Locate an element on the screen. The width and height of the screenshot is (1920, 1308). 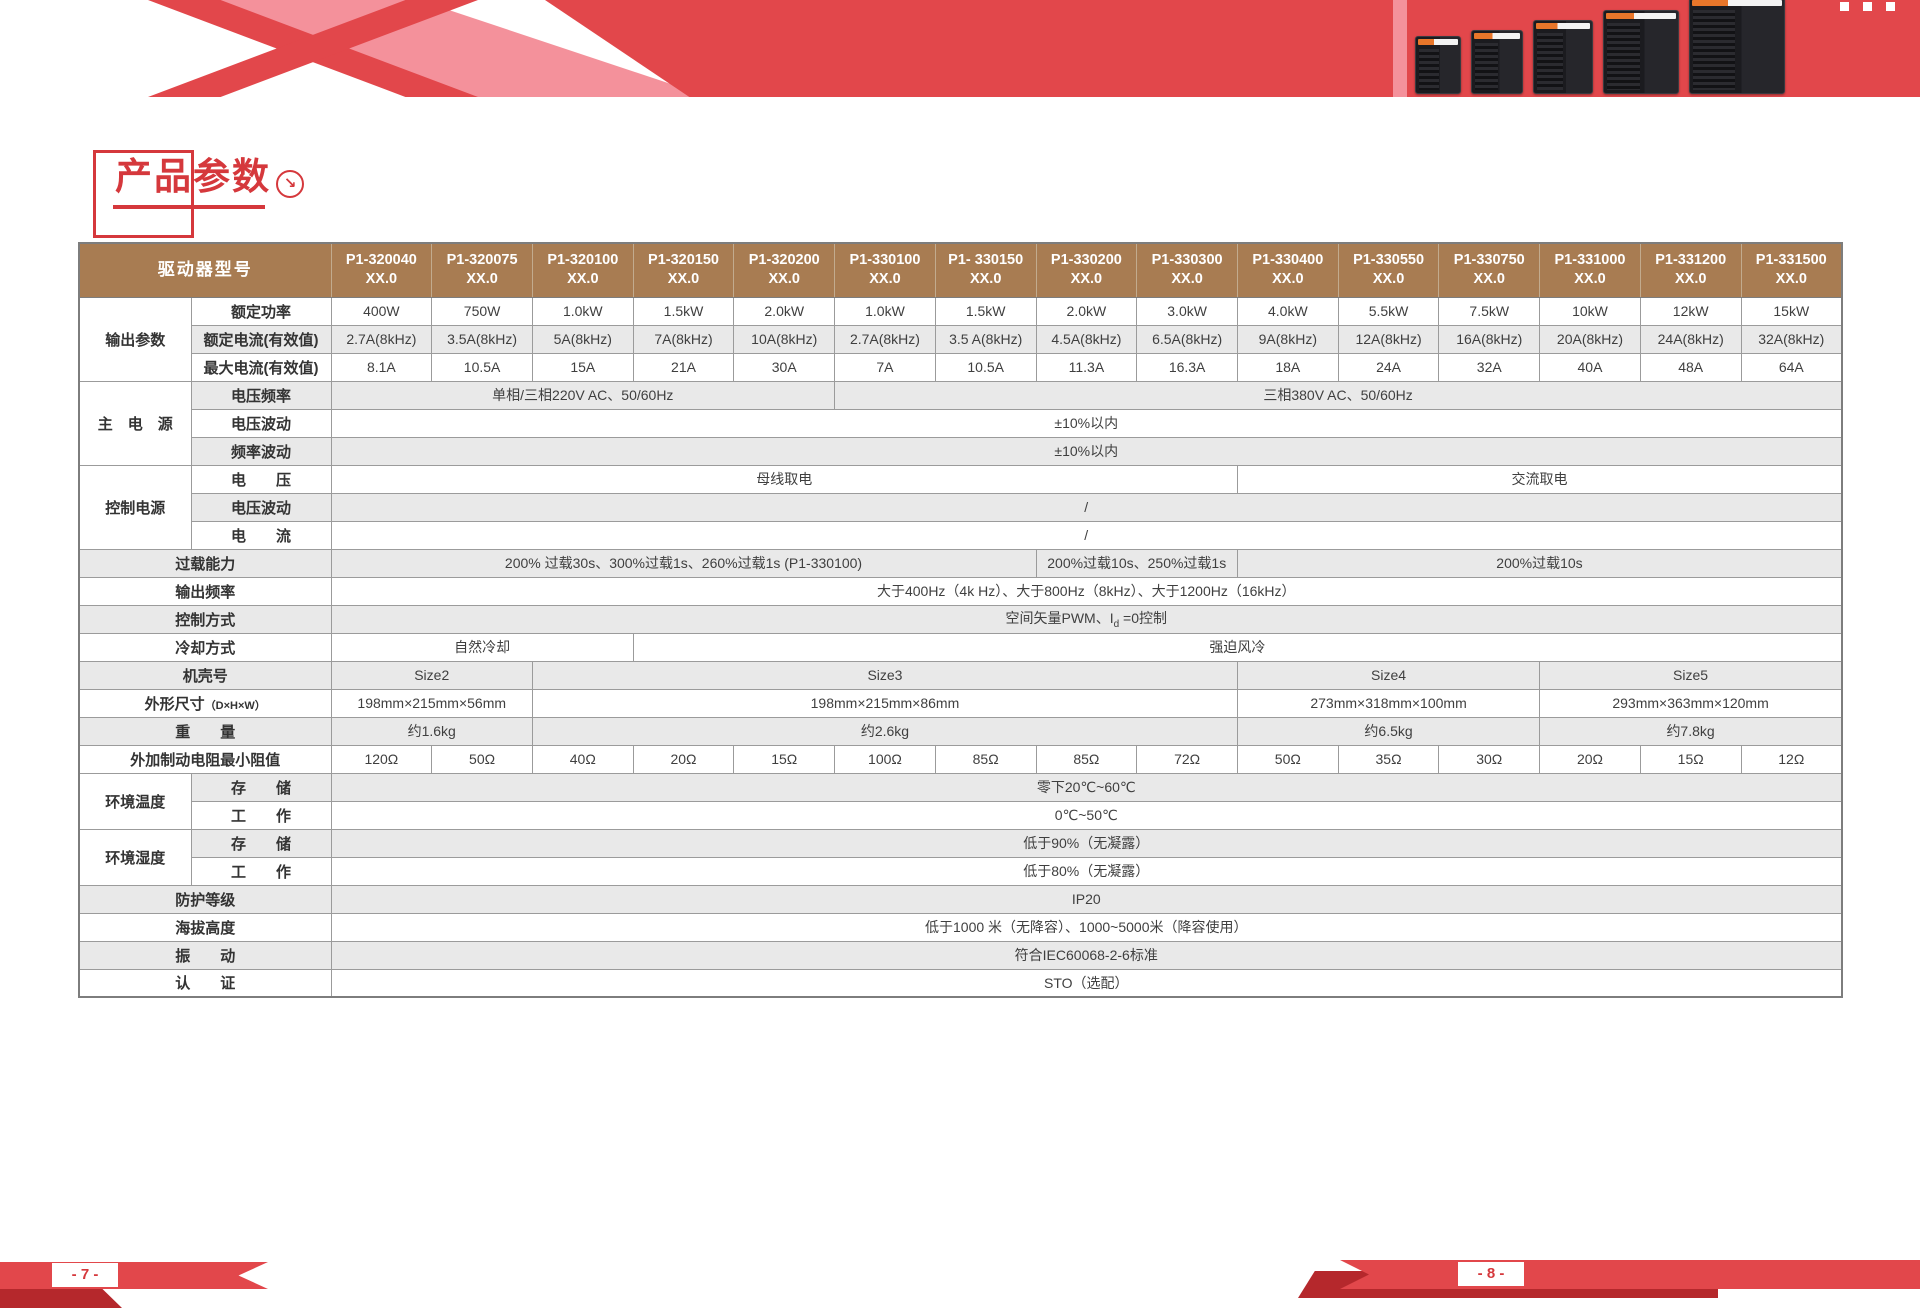
data-cell: Size5 is located at coordinates (1691, 675).